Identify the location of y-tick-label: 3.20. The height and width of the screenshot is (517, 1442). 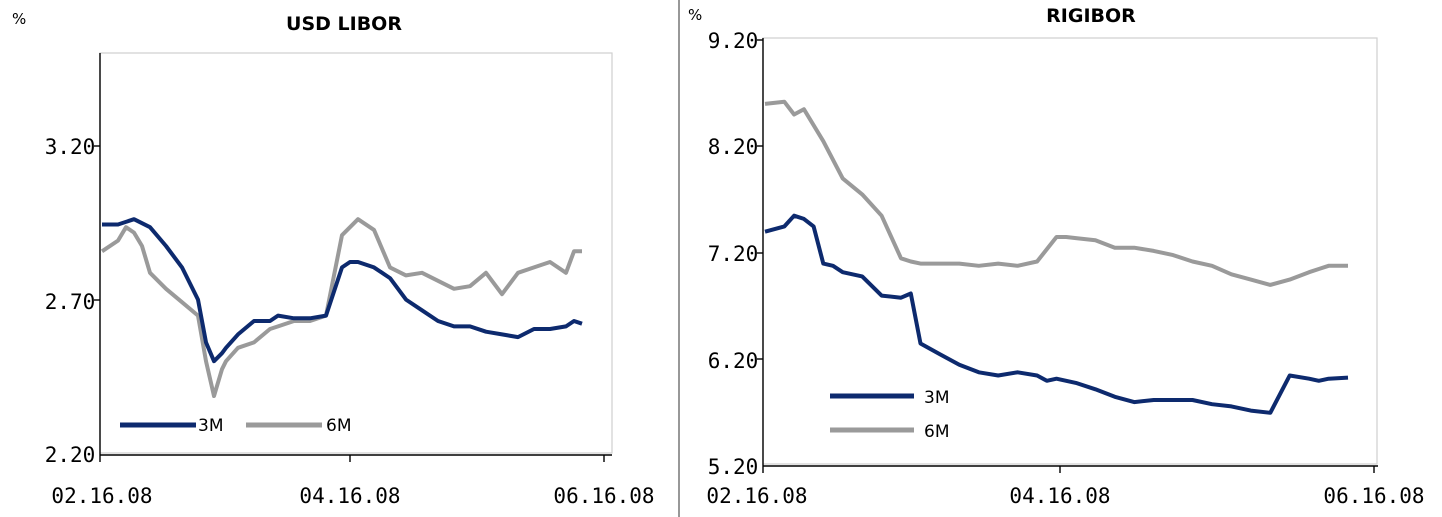
(70, 147).